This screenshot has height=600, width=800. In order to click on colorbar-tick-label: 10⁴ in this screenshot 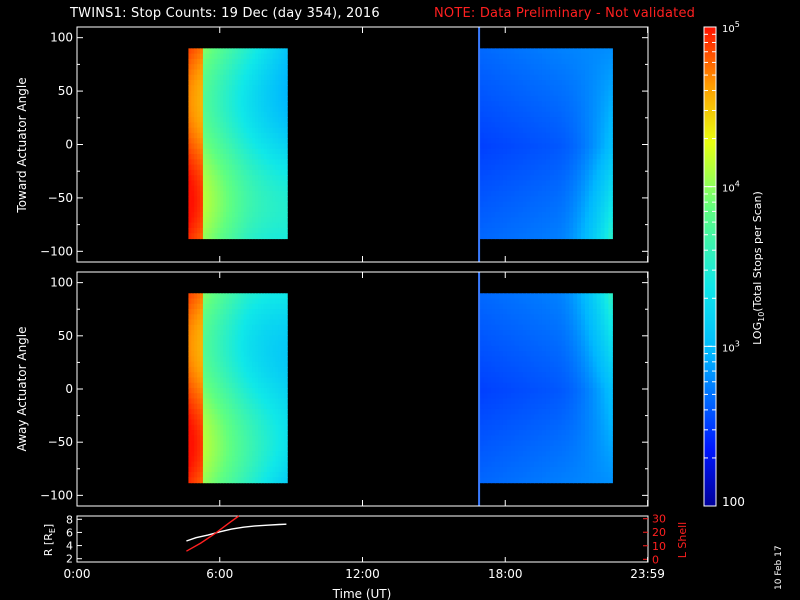, I will do `click(731, 187)`.